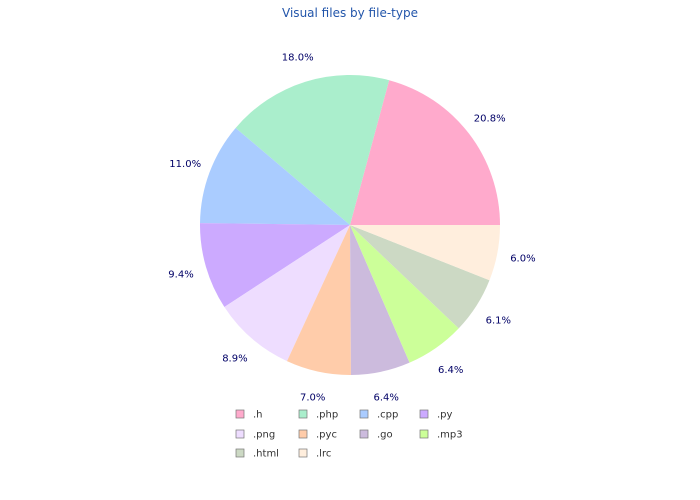  Describe the element at coordinates (350, 13) in the screenshot. I see `chart-title: Visual files by file-type` at that location.